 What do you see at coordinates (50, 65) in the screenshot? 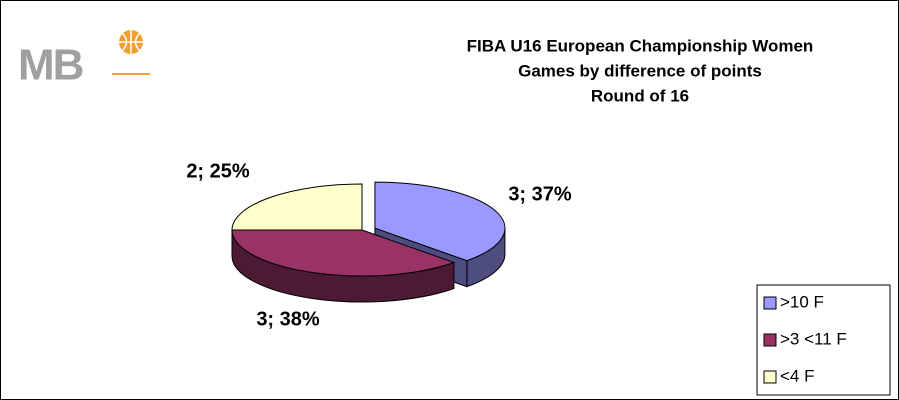
I see `logo-text: MB` at bounding box center [50, 65].